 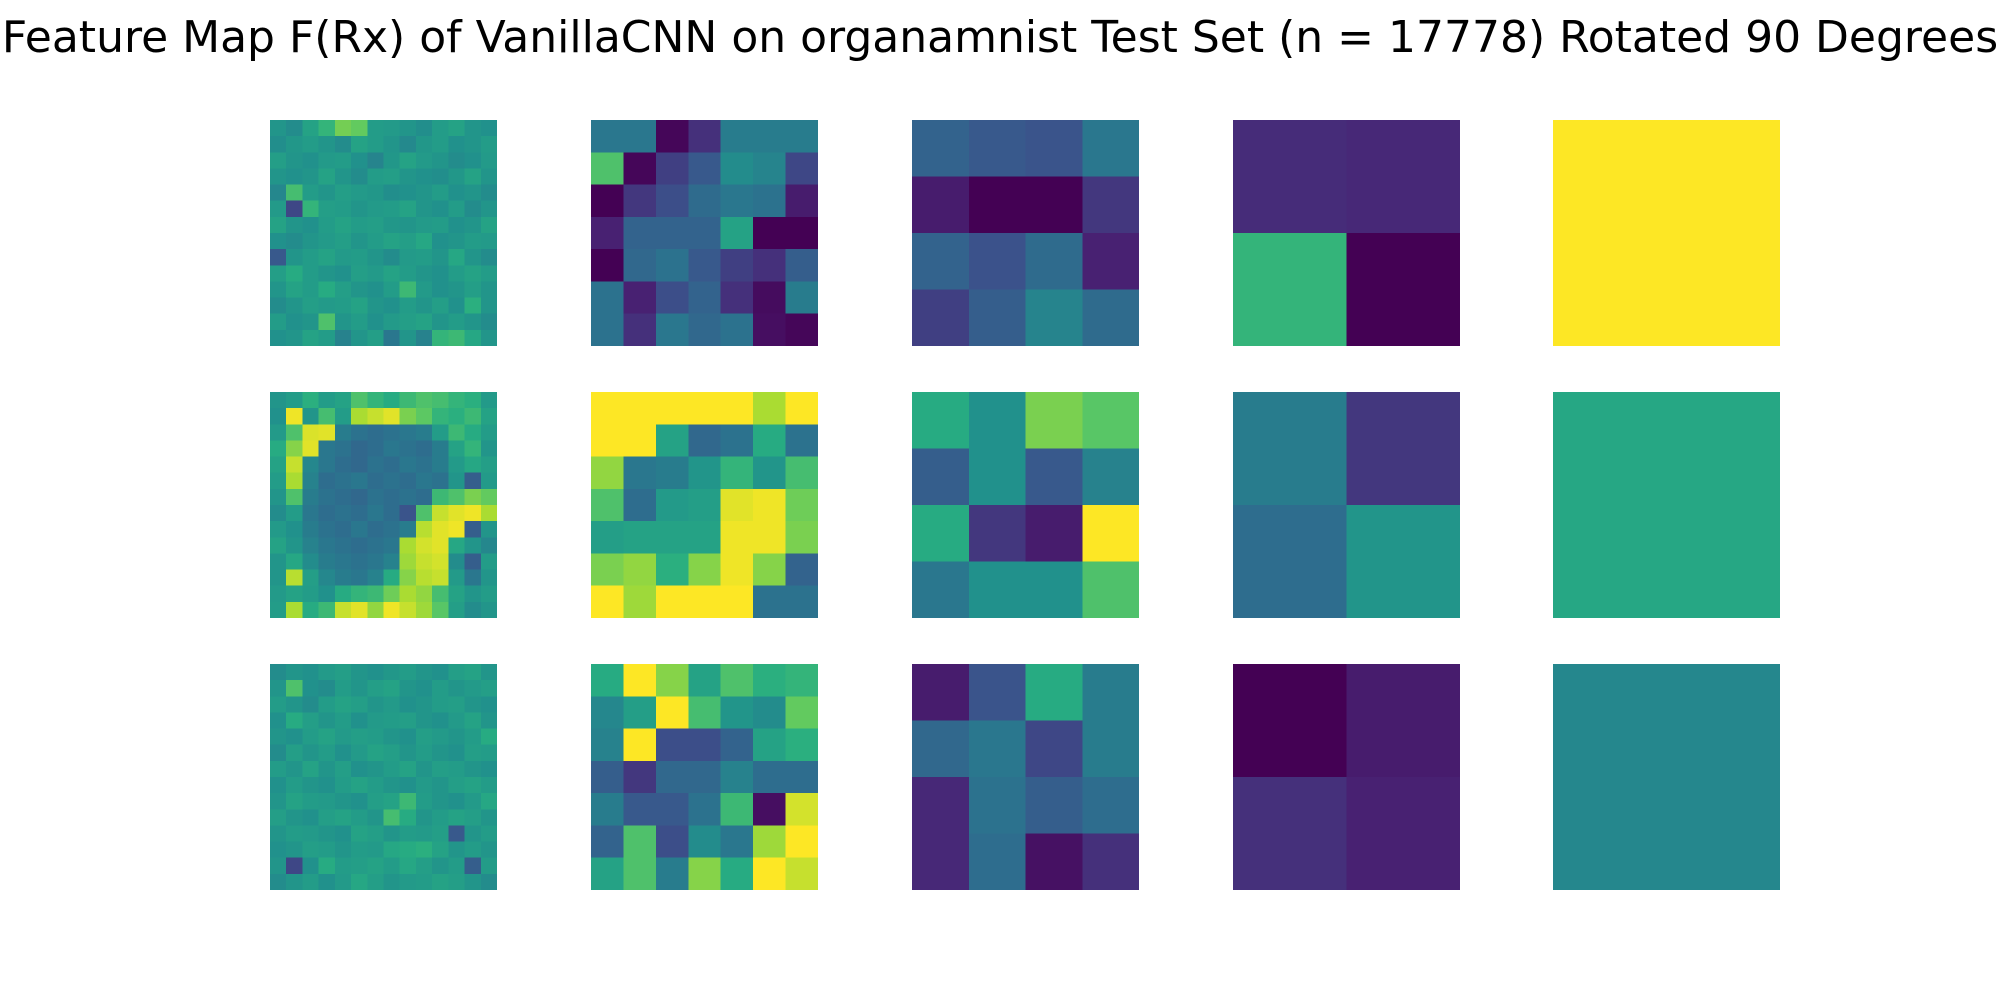 What do you see at coordinates (1025, 505) in the screenshot?
I see `feature-map-panel-r2-c3` at bounding box center [1025, 505].